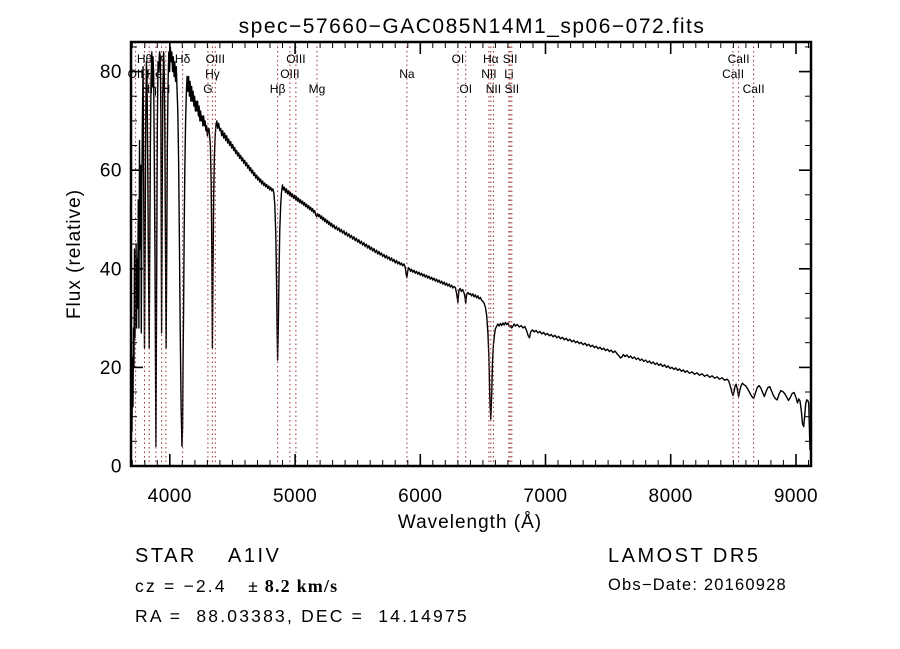  I want to click on survey-label: LAMOST DR5, so click(684, 556).